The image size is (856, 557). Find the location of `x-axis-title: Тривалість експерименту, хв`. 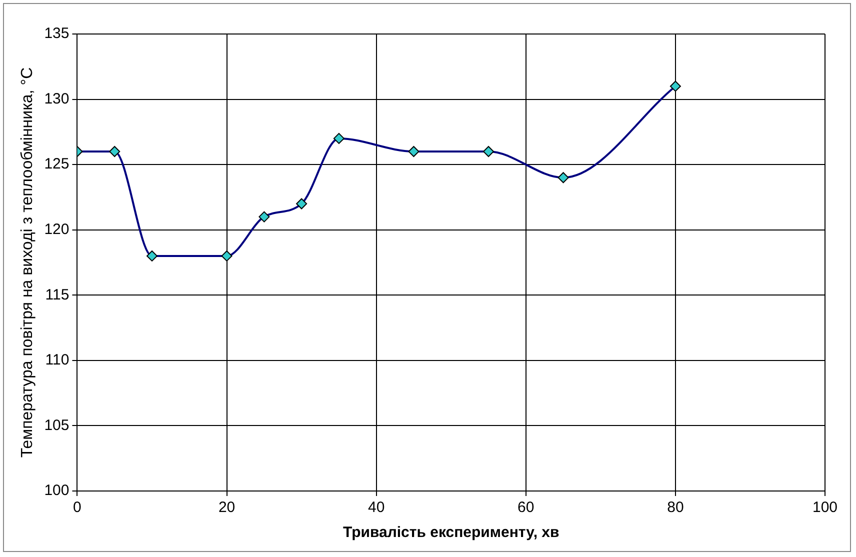

x-axis-title: Тривалість експерименту, хв is located at coordinates (451, 533).